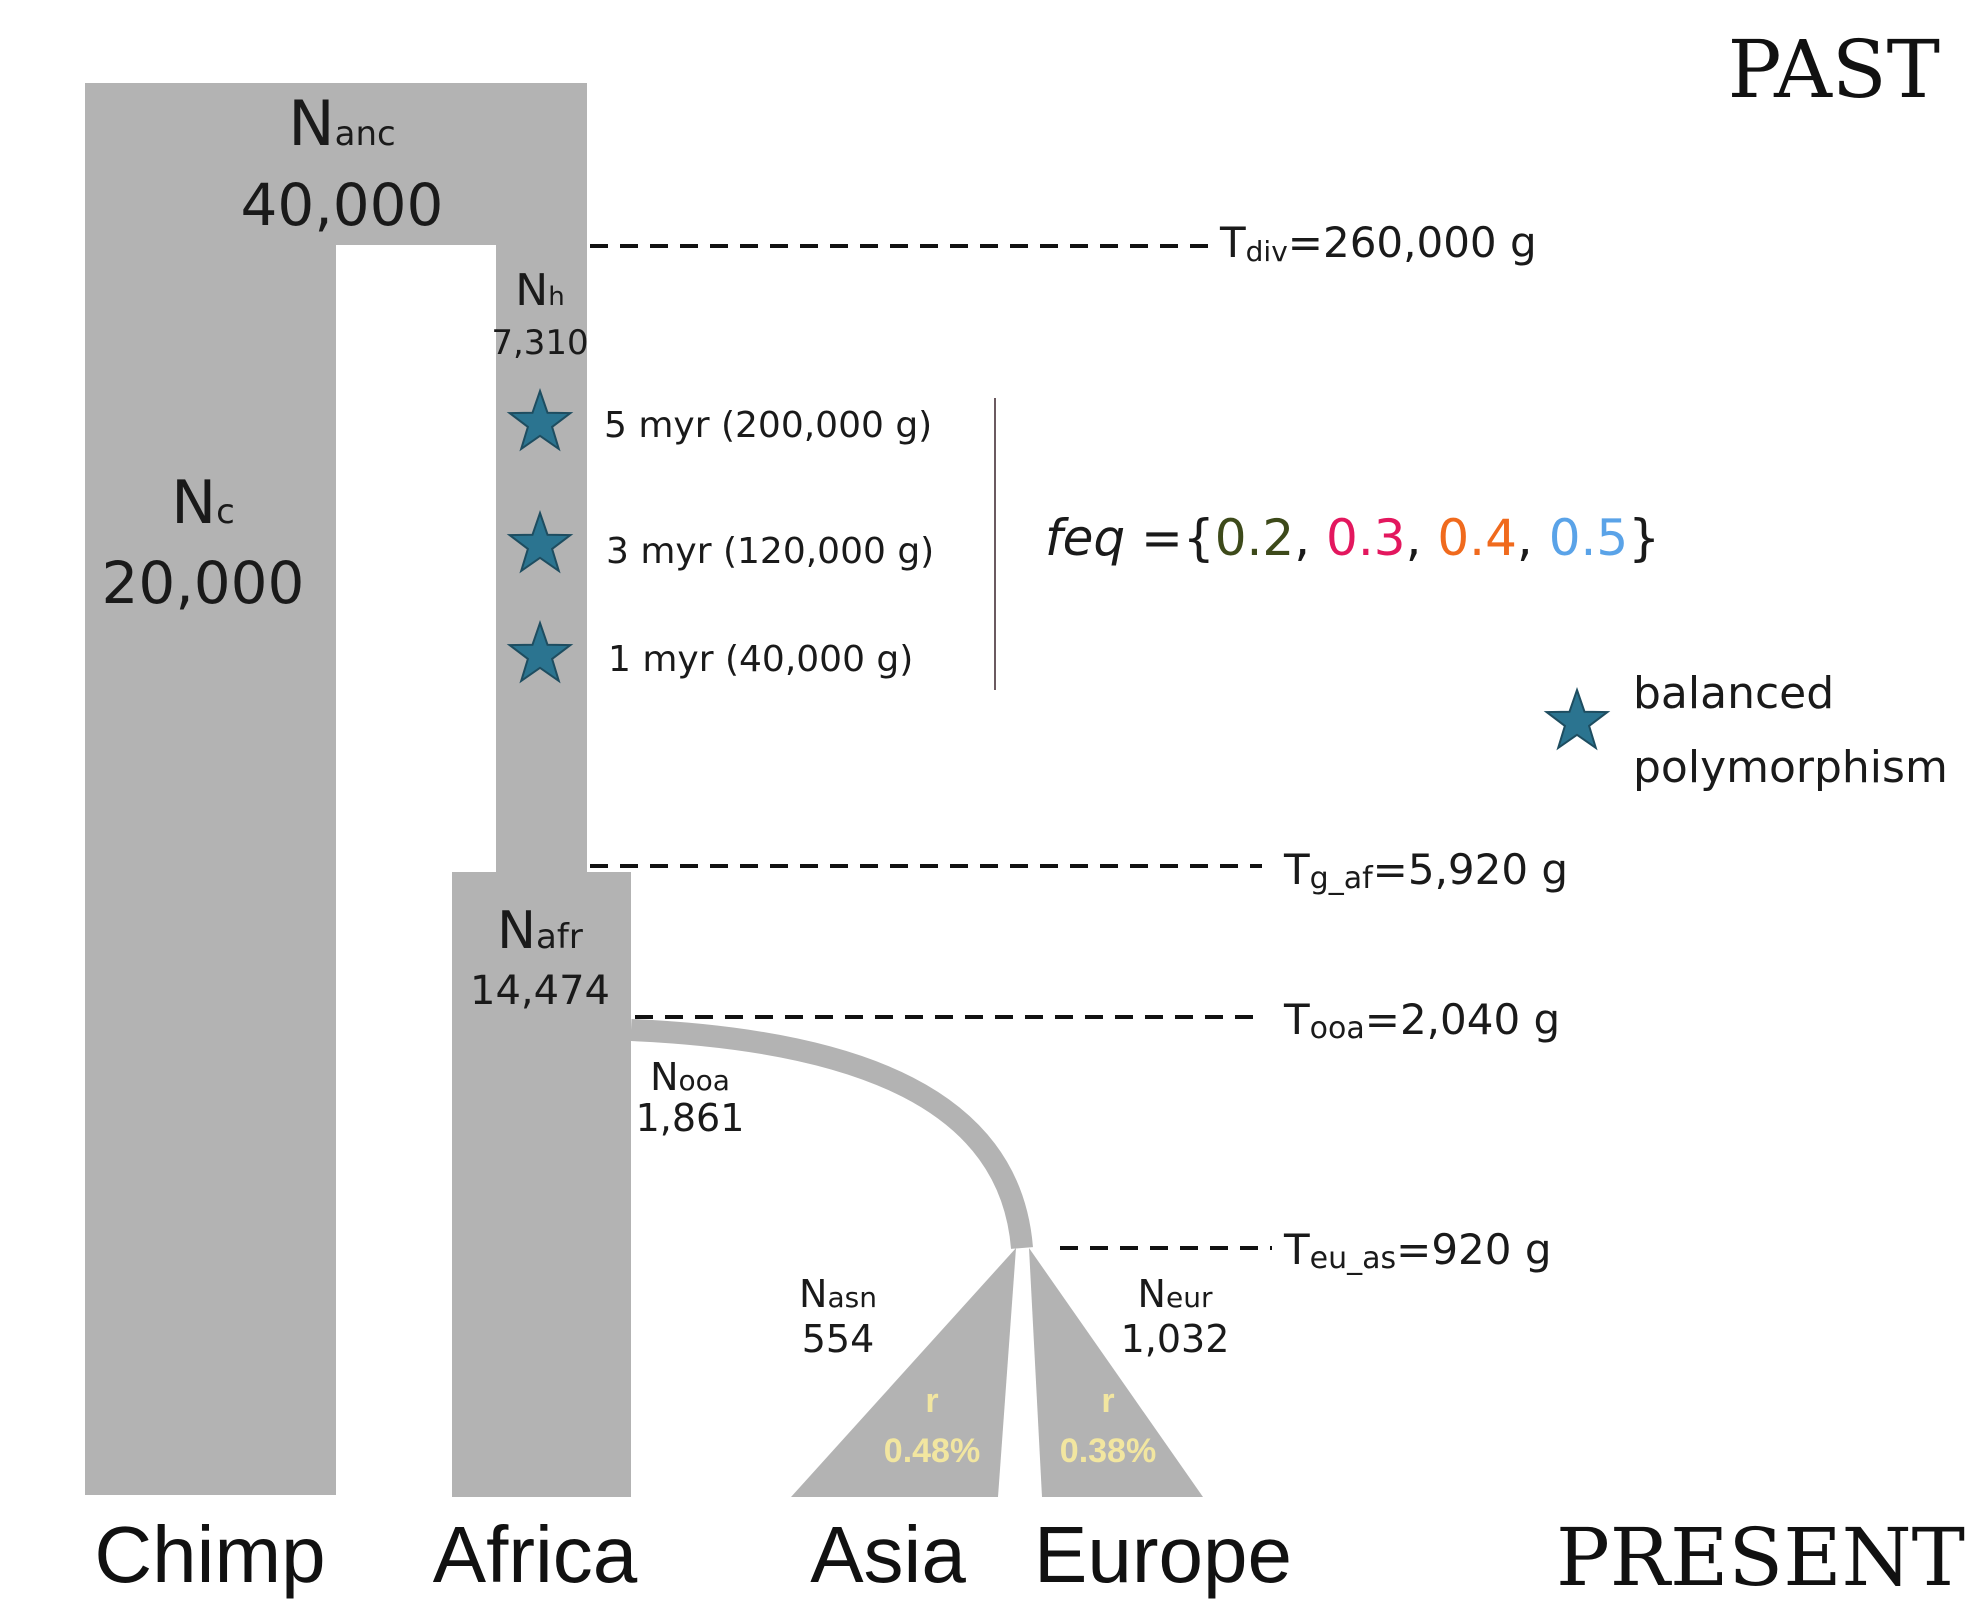 The width and height of the screenshot is (1969, 1604). Describe the element at coordinates (903, 1372) in the screenshot. I see `asia-population-shape` at that location.